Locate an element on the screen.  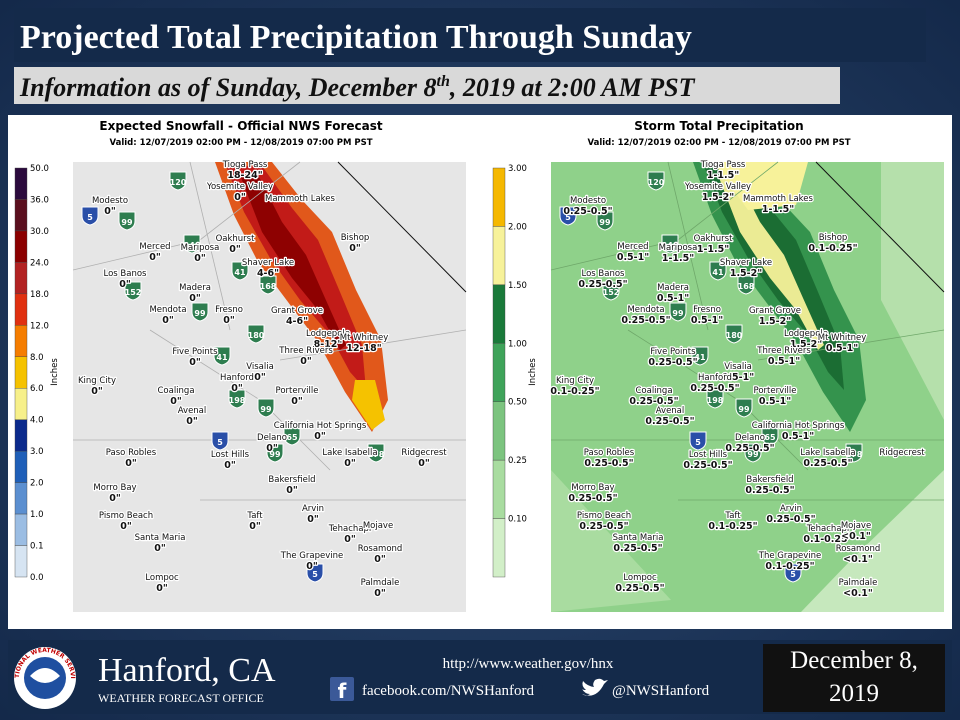
map-area is located at coordinates (293, 262).